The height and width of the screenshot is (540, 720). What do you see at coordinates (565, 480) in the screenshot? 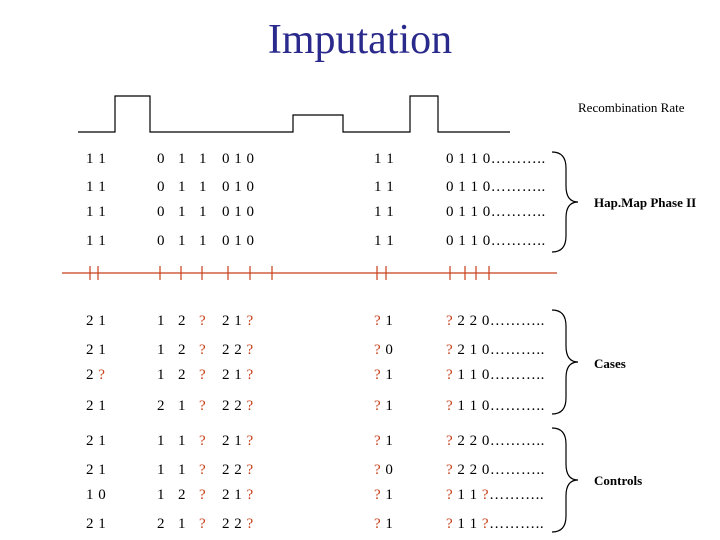
I see `brace-controls` at bounding box center [565, 480].